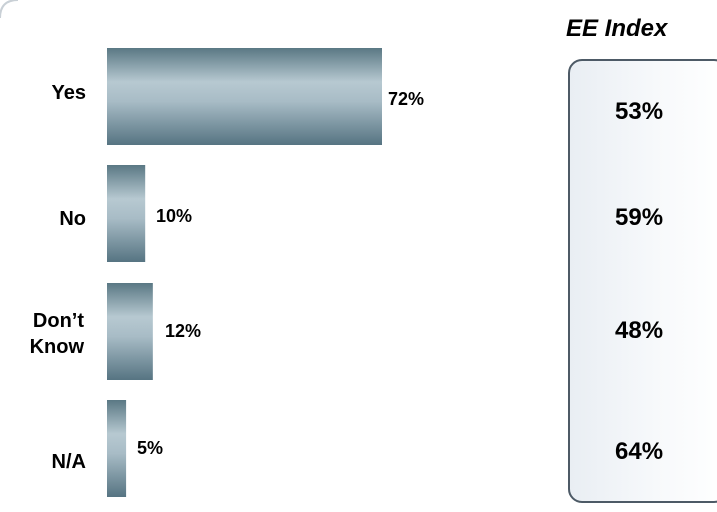  I want to click on bar-dont-know, so click(130, 331).